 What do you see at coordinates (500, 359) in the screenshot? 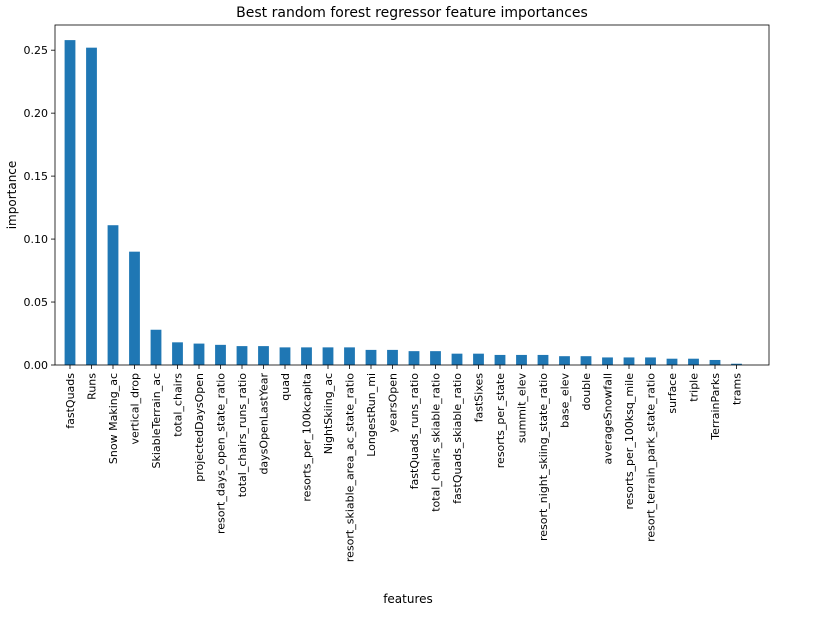
I see `bar-resorts_per_state` at bounding box center [500, 359].